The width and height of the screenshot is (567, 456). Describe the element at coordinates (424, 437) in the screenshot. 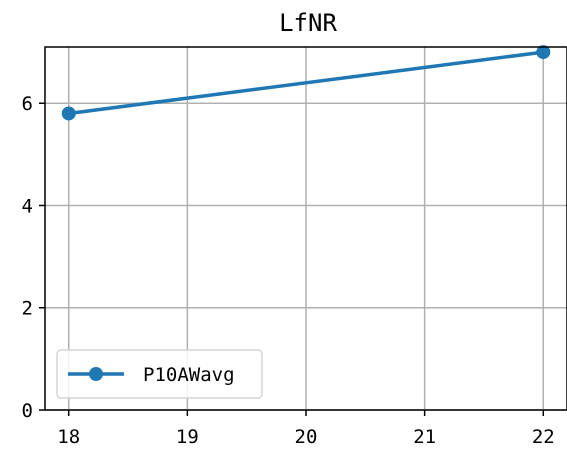

I see `x-tick-label: 21` at that location.